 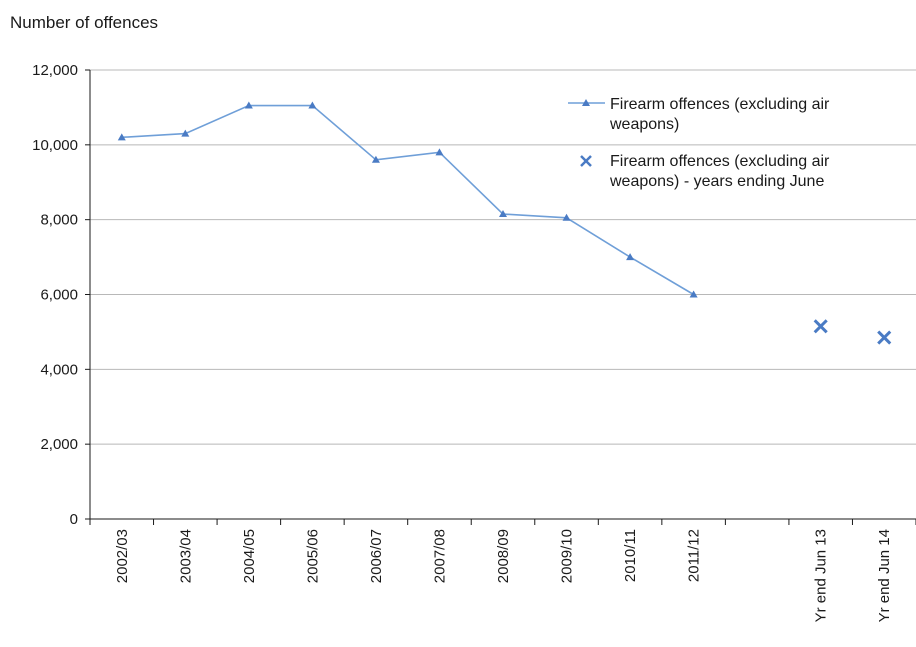 What do you see at coordinates (503, 556) in the screenshot?
I see `x-tick-label: 2008/09` at bounding box center [503, 556].